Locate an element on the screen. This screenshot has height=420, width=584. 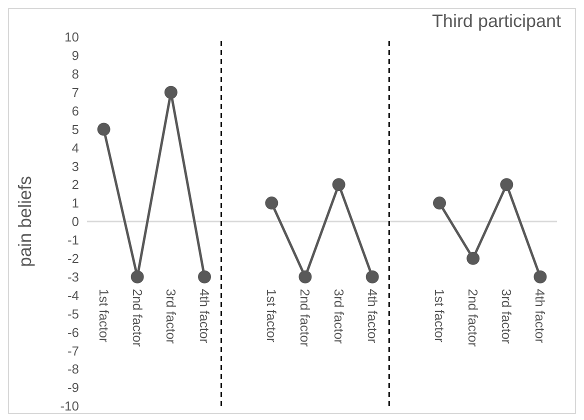
y-tick-label: 0 is located at coordinates (75, 222).